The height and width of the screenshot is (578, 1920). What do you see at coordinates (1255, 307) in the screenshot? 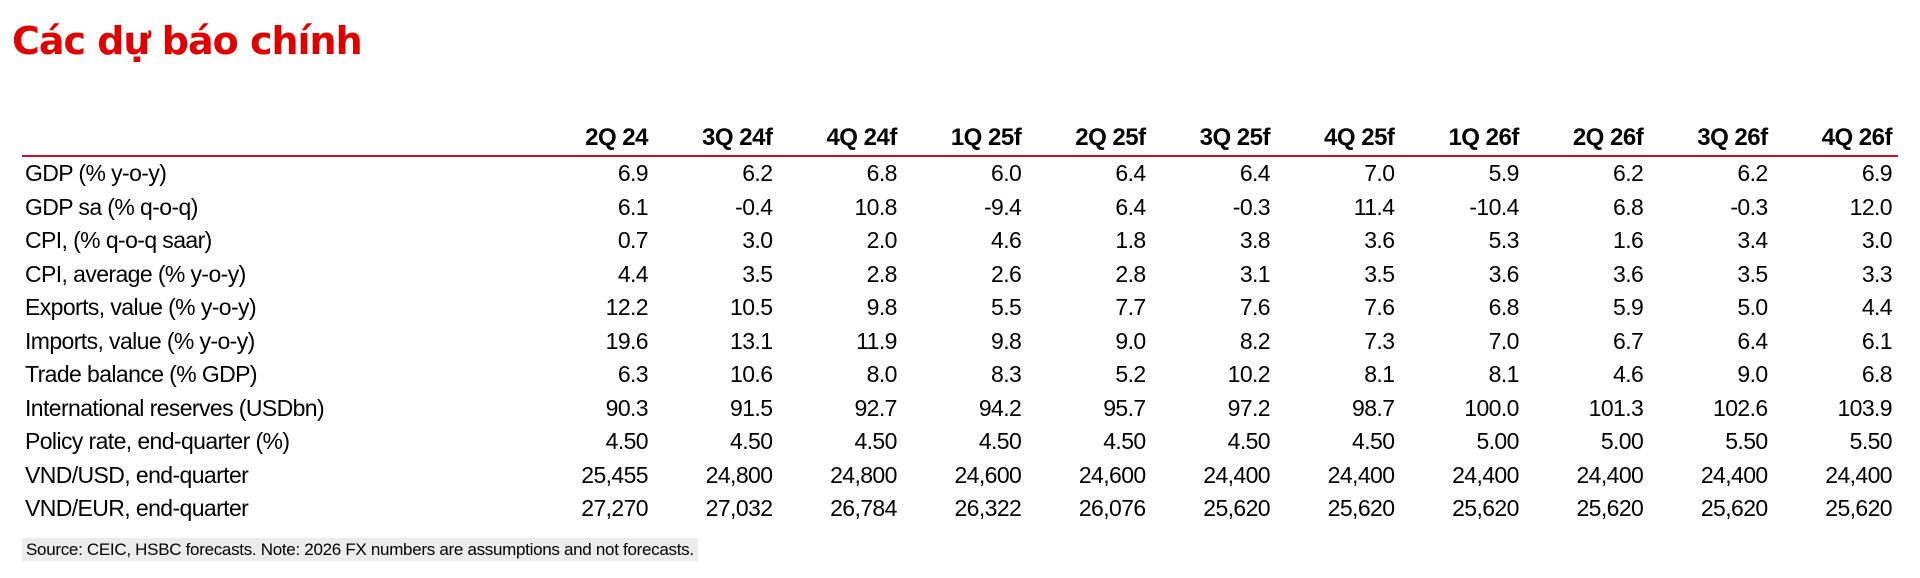
I see `cell-value: 7.6` at bounding box center [1255, 307].